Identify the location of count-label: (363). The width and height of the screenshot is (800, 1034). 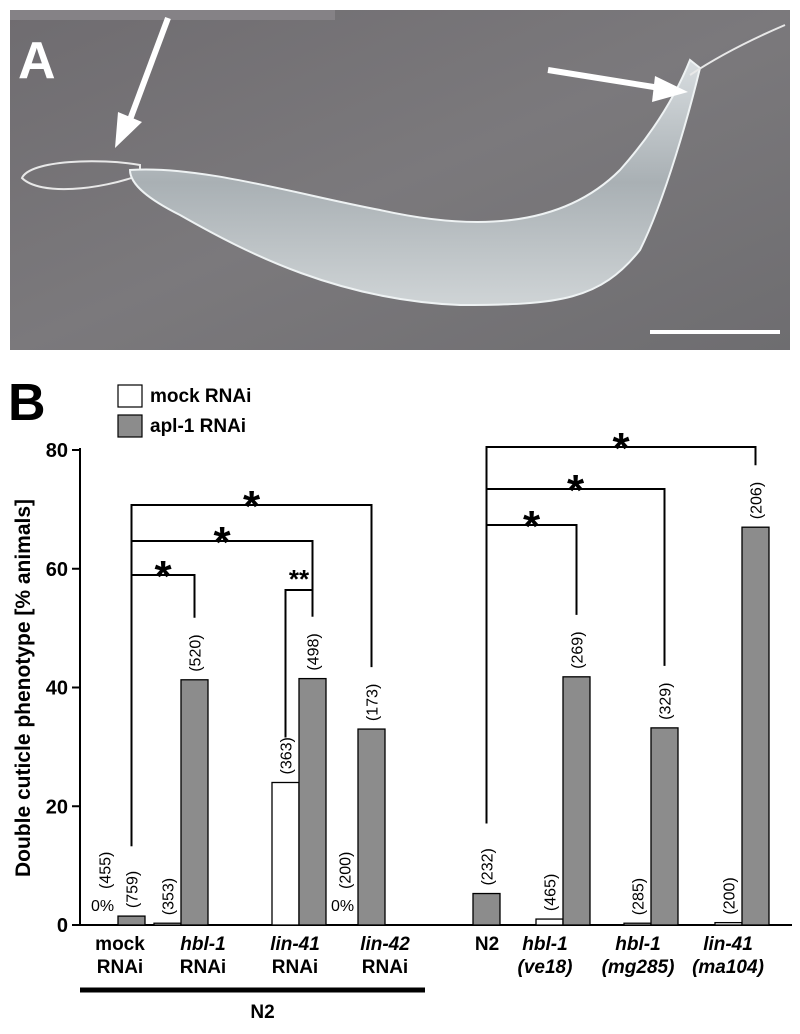
(287, 755).